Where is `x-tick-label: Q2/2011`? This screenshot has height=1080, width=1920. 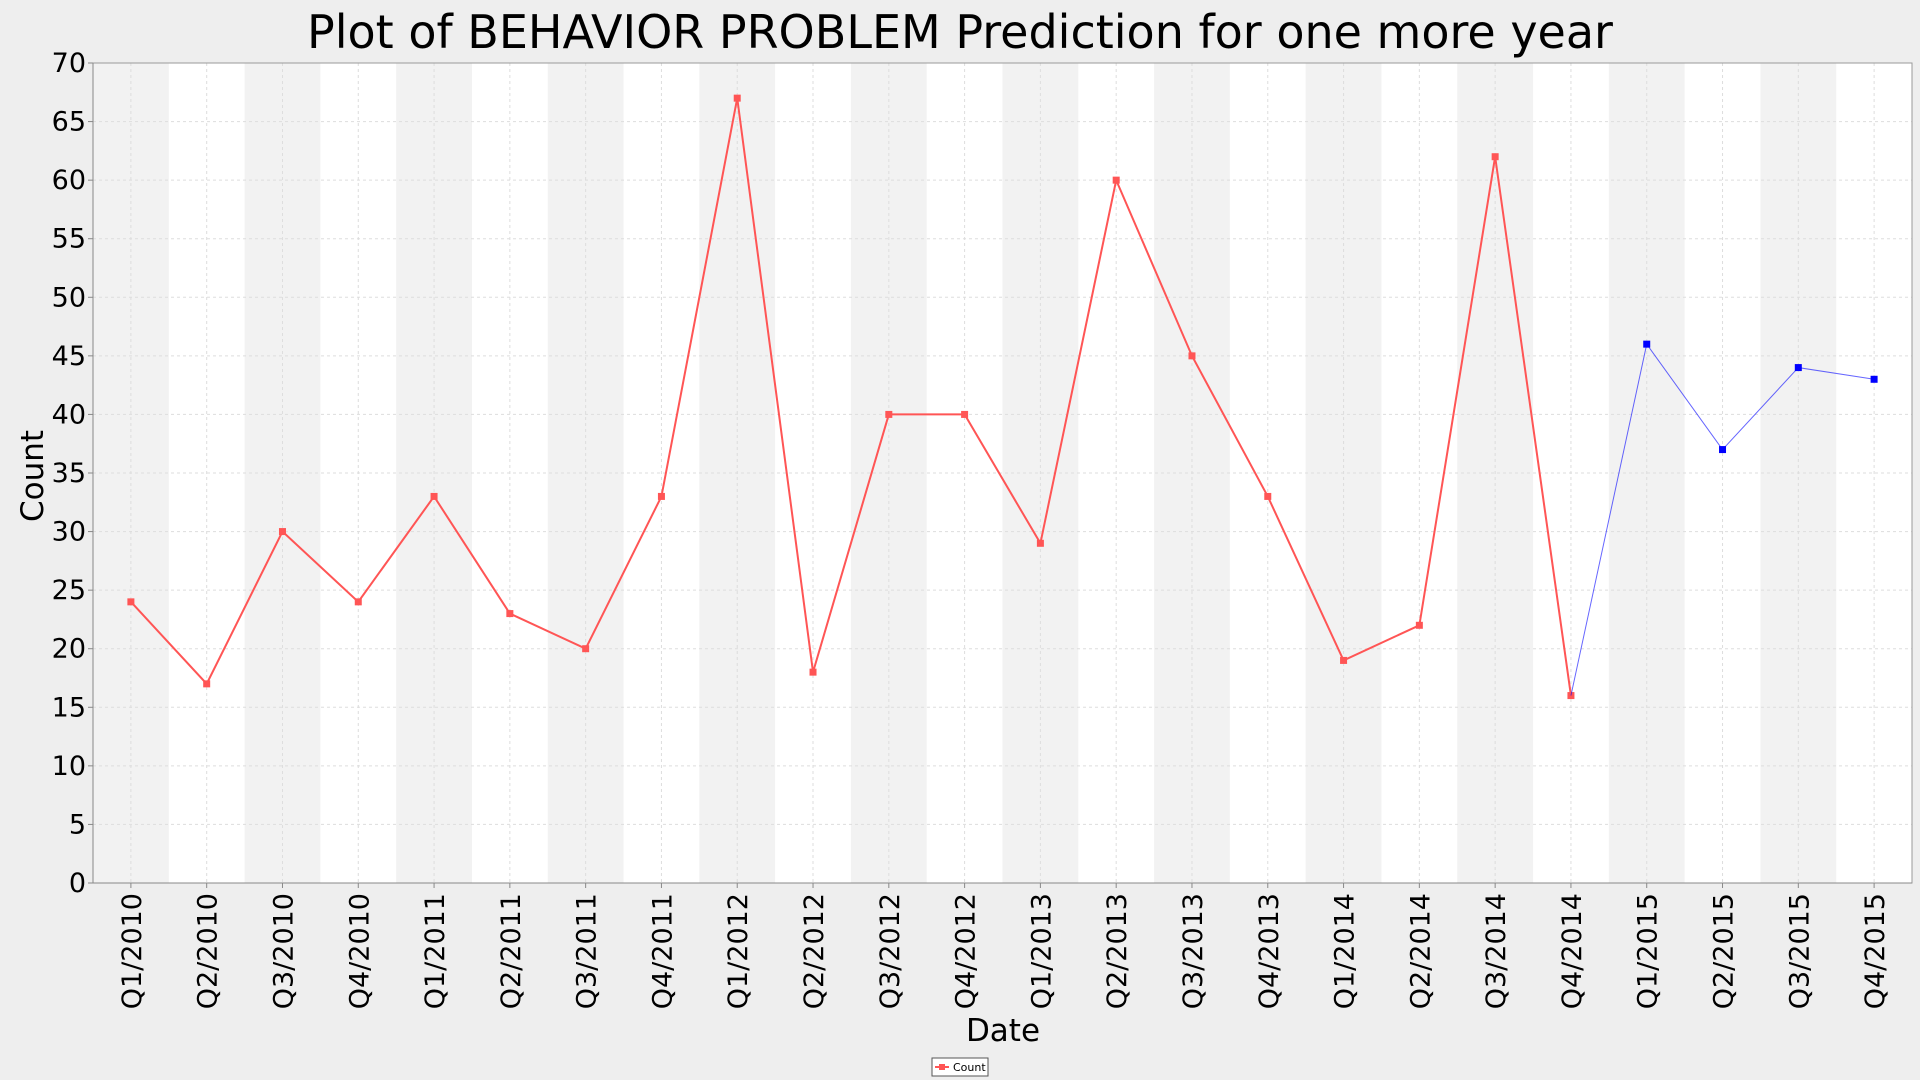
x-tick-label: Q2/2011 is located at coordinates (511, 951).